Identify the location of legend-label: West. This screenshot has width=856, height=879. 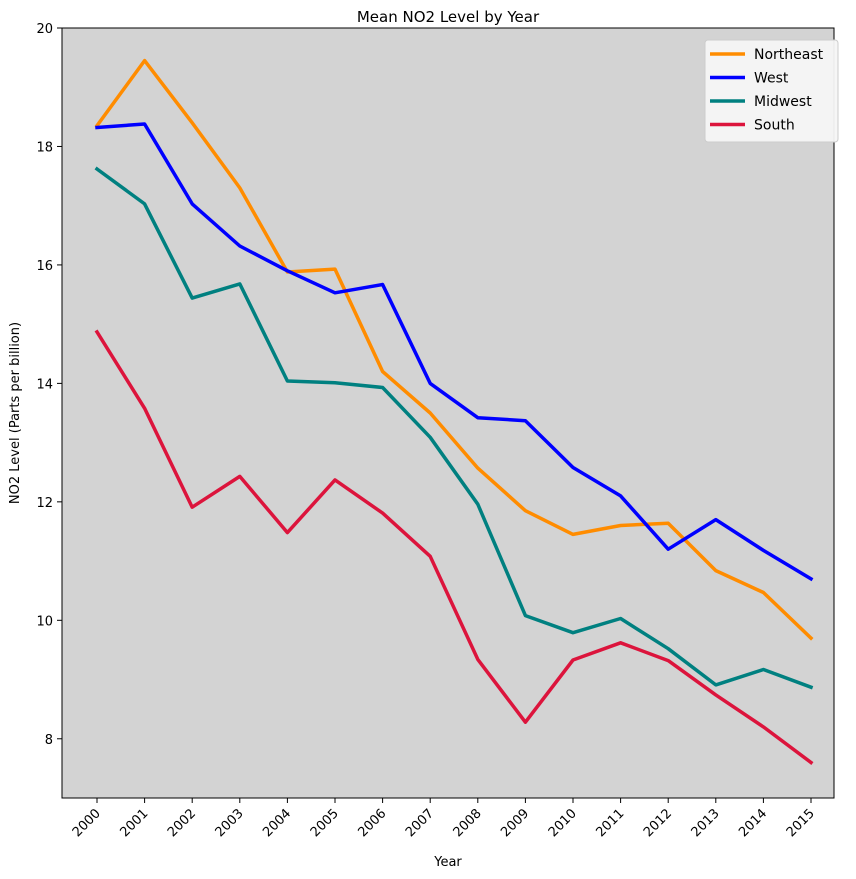
(771, 79).